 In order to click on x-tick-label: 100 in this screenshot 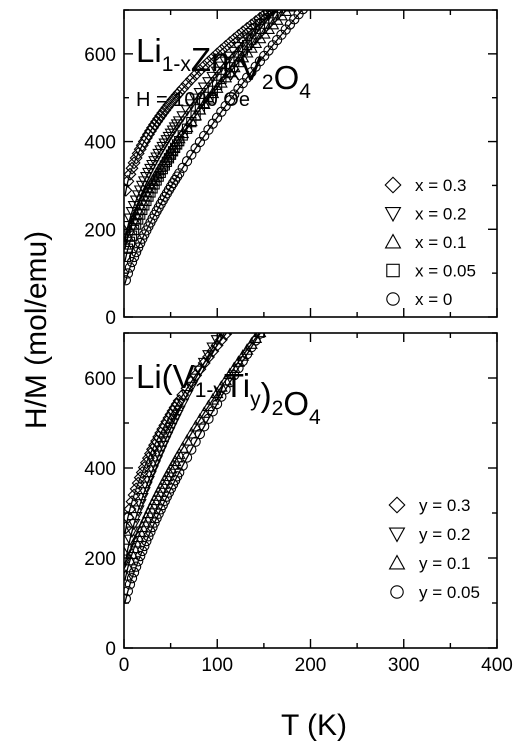, I will do `click(217, 665)`.